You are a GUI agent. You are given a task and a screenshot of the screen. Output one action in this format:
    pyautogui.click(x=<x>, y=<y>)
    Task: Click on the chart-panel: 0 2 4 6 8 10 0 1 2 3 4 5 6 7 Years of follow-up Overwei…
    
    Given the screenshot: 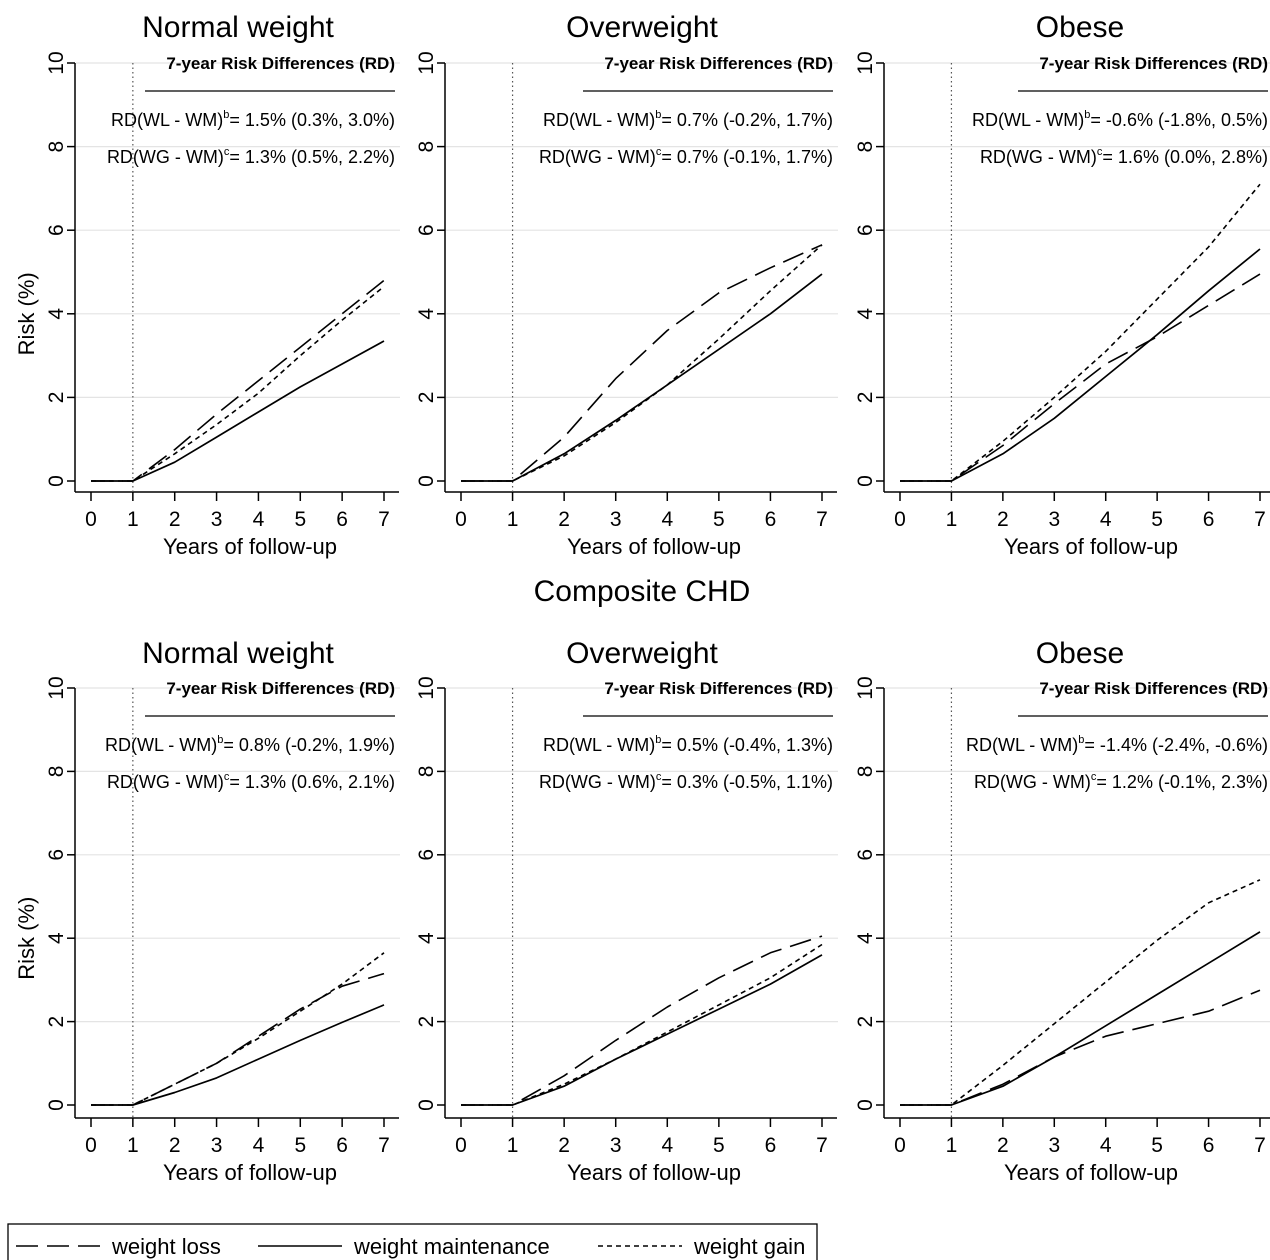 What is the action you would take?
    pyautogui.click(x=626, y=285)
    